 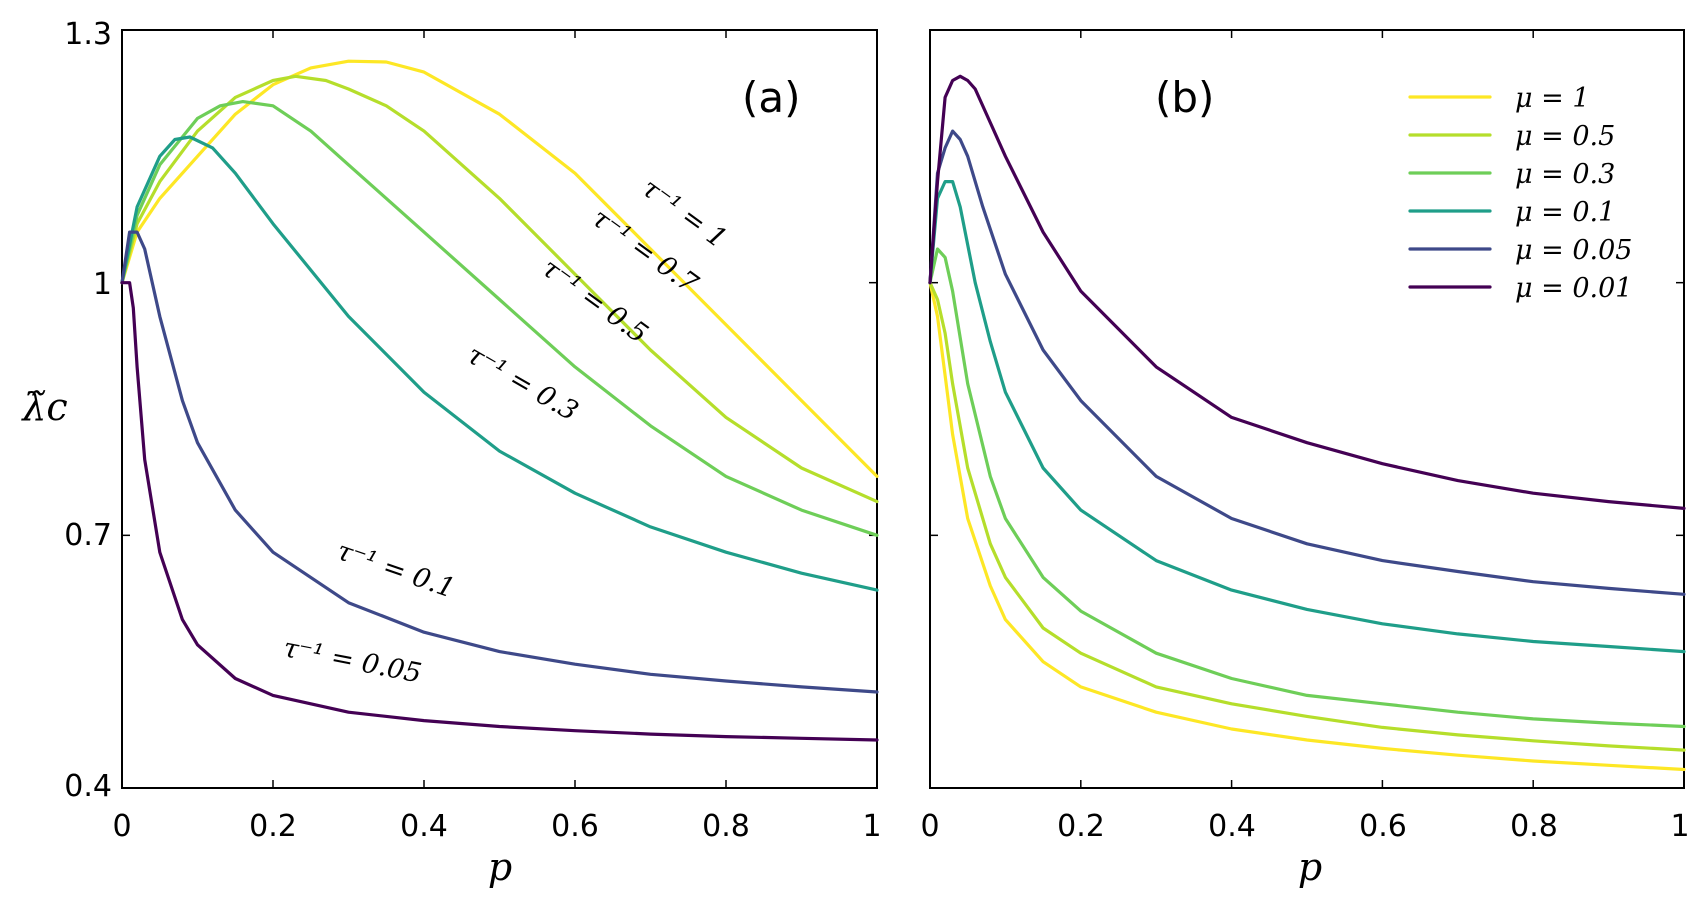 What do you see at coordinates (1679, 826) in the screenshot?
I see `panel-b-xtick-label-1: 1` at bounding box center [1679, 826].